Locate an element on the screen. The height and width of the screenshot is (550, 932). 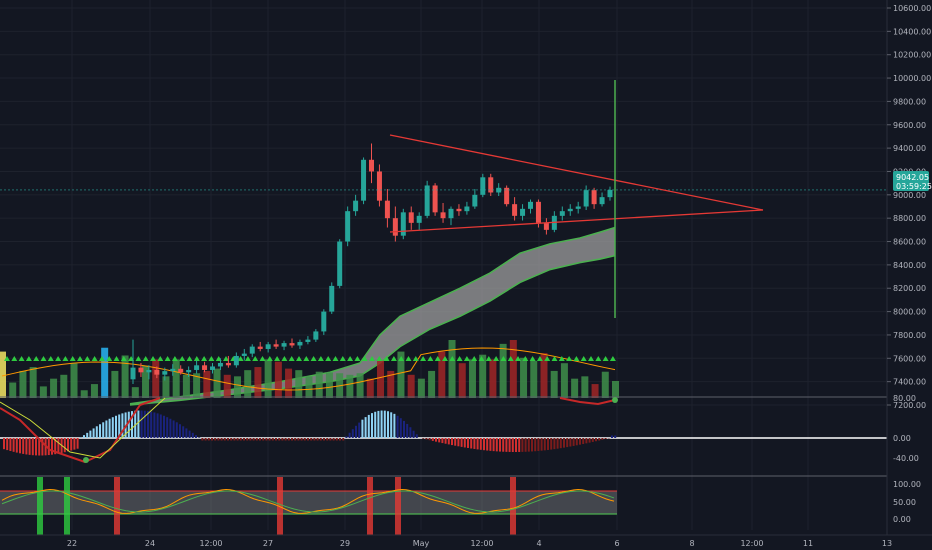
triangle-upper-line is located at coordinates (576, 172).